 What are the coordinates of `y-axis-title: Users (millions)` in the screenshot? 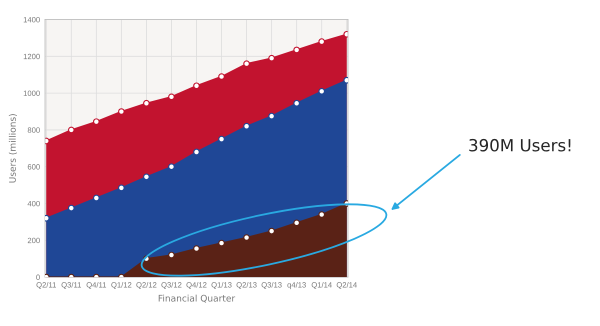 It's located at (12, 148).